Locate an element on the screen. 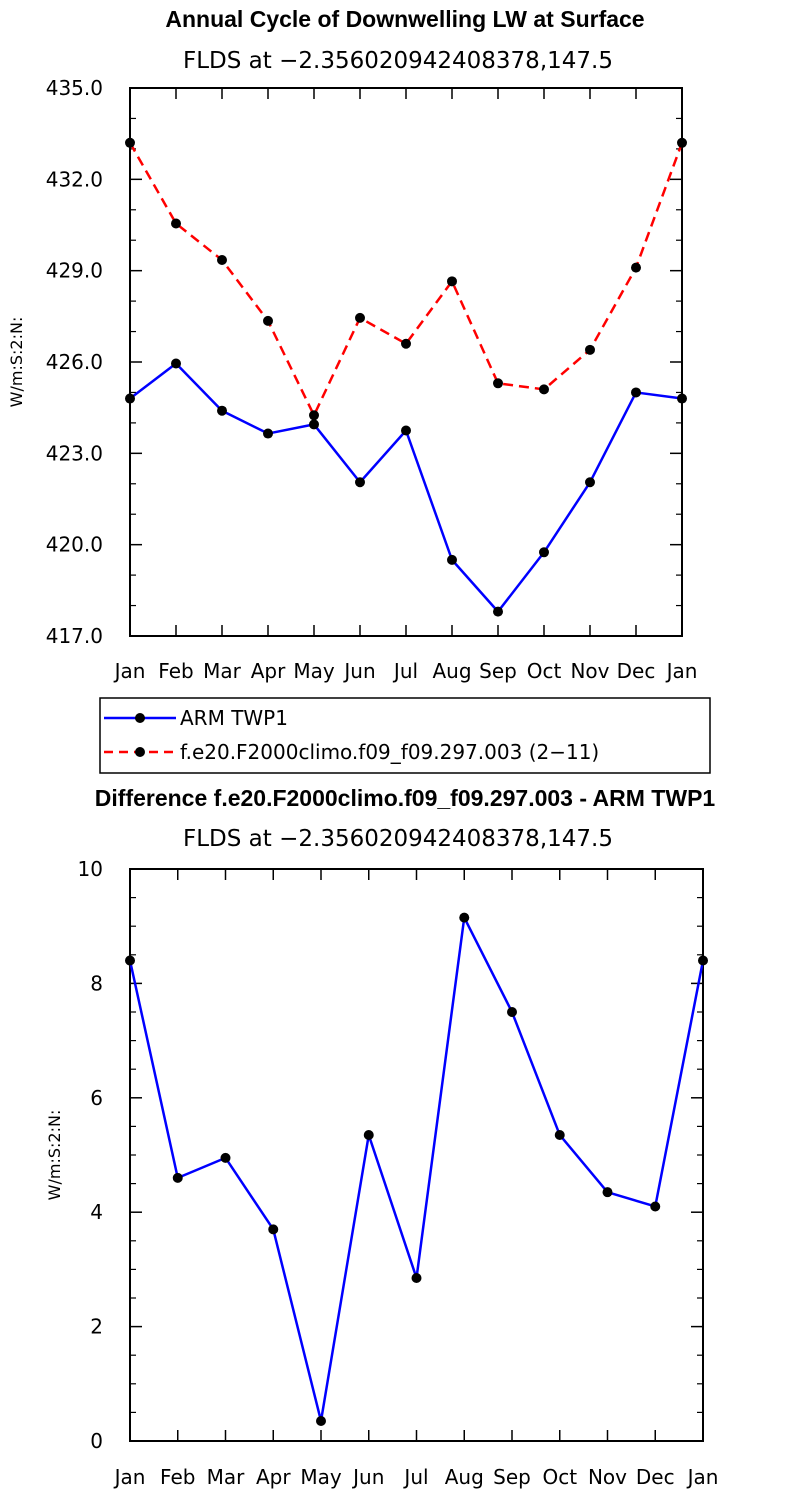 This screenshot has height=1494, width=805. chart2-x-tick-labels: Jan Feb Mar Apr May Jun Jul Aug Sep Oct Nov Dec Jan is located at coordinates (416, 1477).